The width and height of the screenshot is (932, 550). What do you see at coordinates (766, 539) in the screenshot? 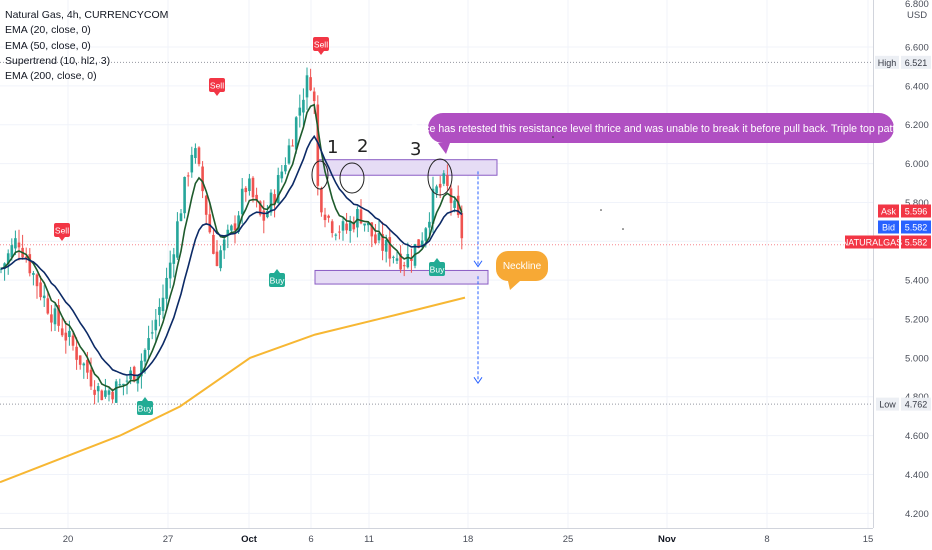
I see `time-tick-label: 8` at bounding box center [766, 539].